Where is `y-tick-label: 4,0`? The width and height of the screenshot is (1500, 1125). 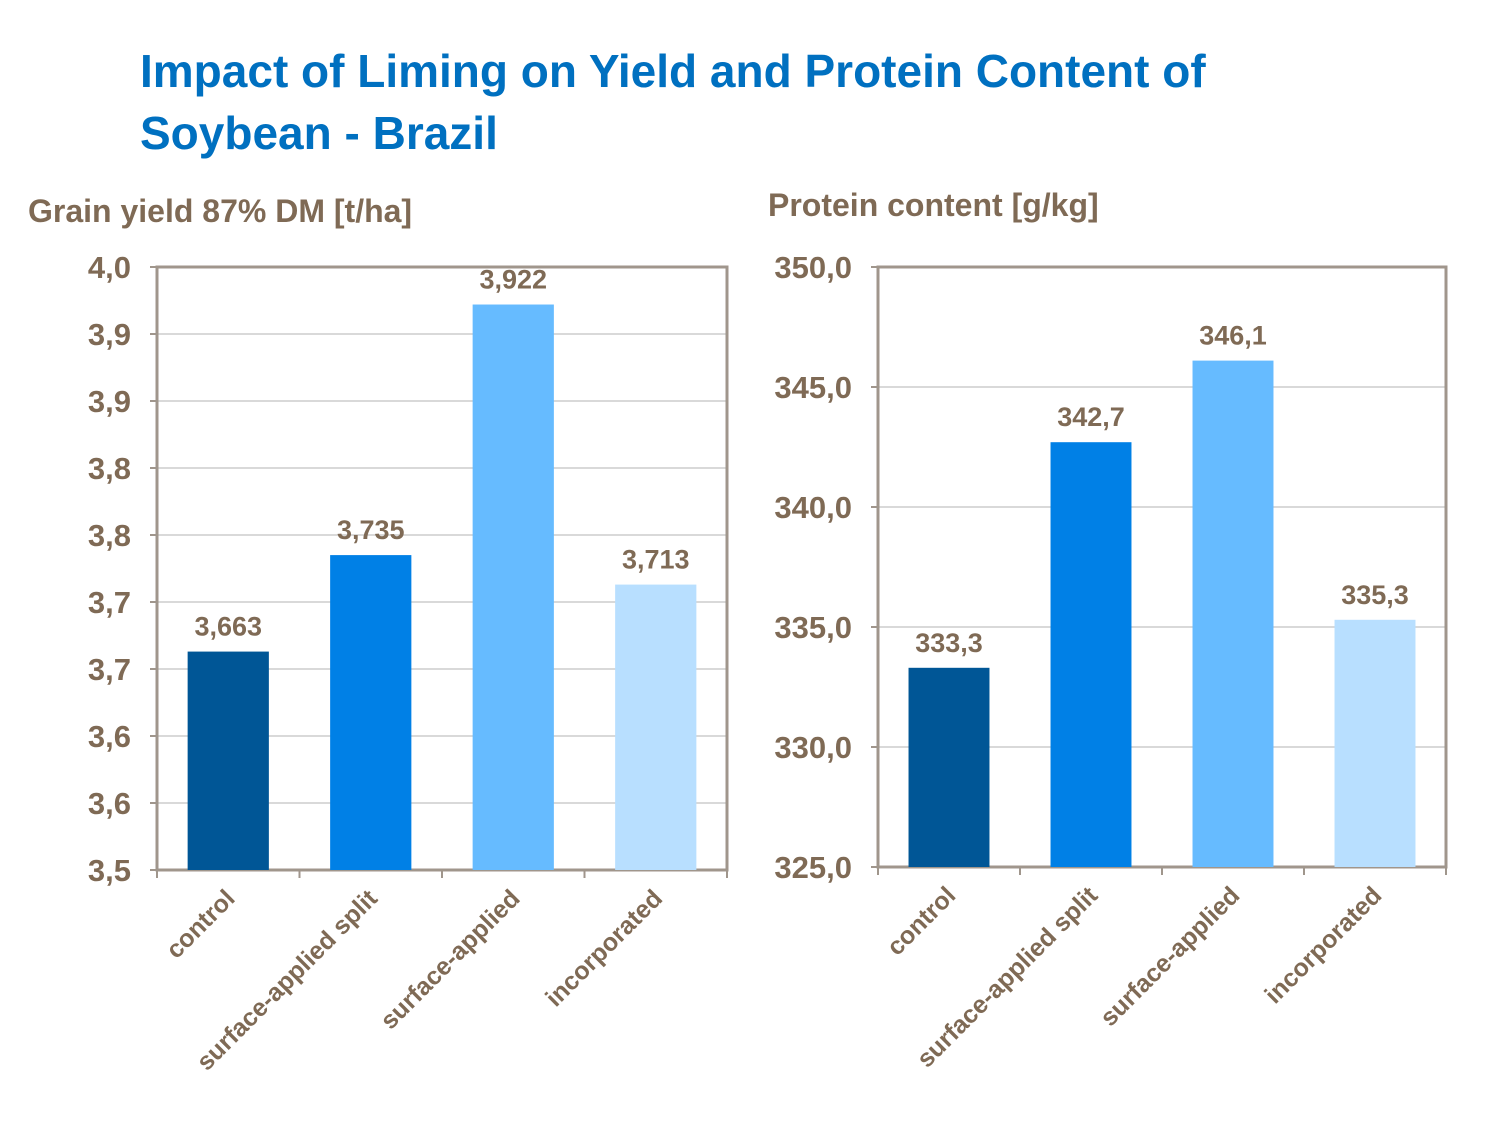 y-tick-label: 4,0 is located at coordinates (109, 267).